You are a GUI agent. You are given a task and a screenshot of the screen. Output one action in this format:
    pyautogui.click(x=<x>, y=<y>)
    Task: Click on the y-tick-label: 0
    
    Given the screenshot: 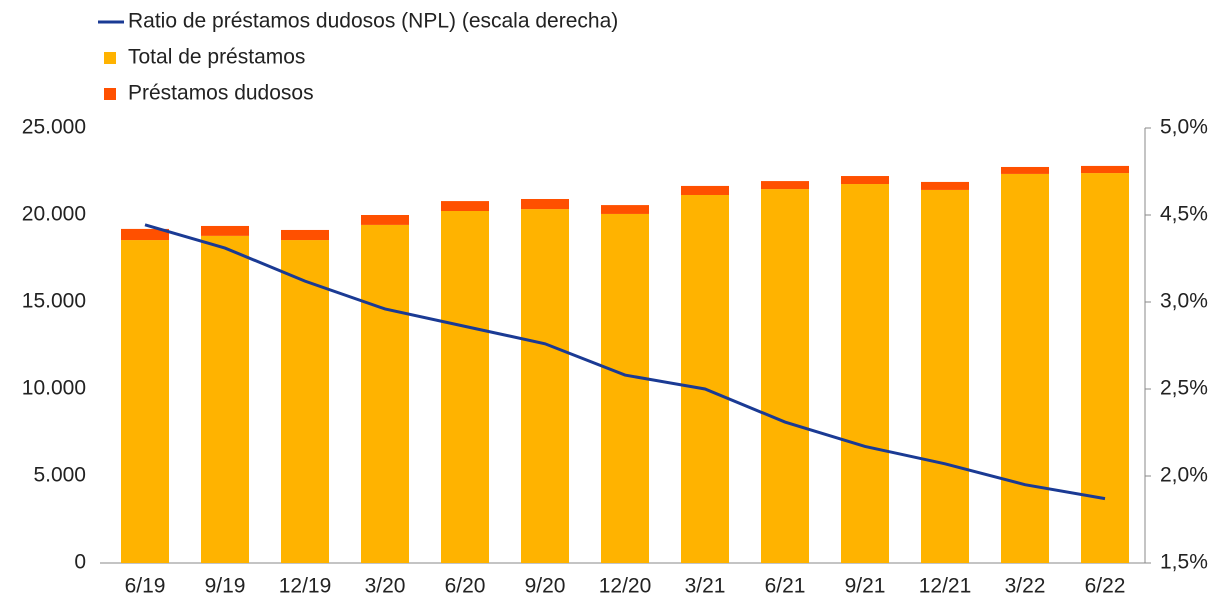 What is the action you would take?
    pyautogui.click(x=80, y=562)
    